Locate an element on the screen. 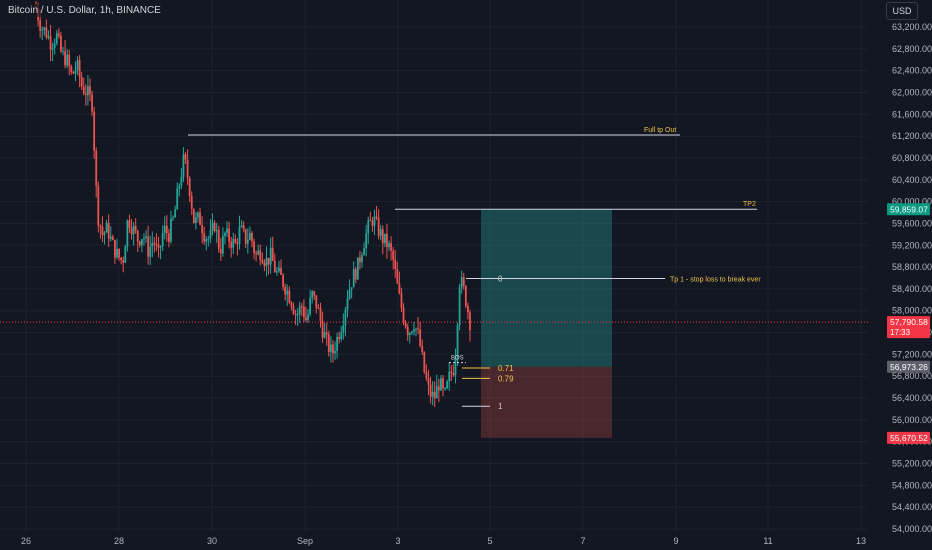  price-tick-label: 61,200.00 is located at coordinates (912, 136).